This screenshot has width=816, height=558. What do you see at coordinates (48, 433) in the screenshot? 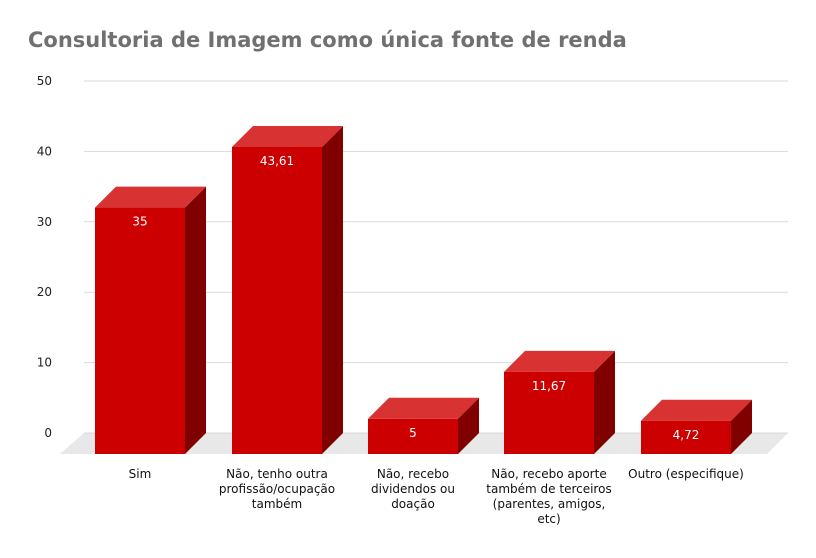
I see `y-tick-label: 0` at bounding box center [48, 433].